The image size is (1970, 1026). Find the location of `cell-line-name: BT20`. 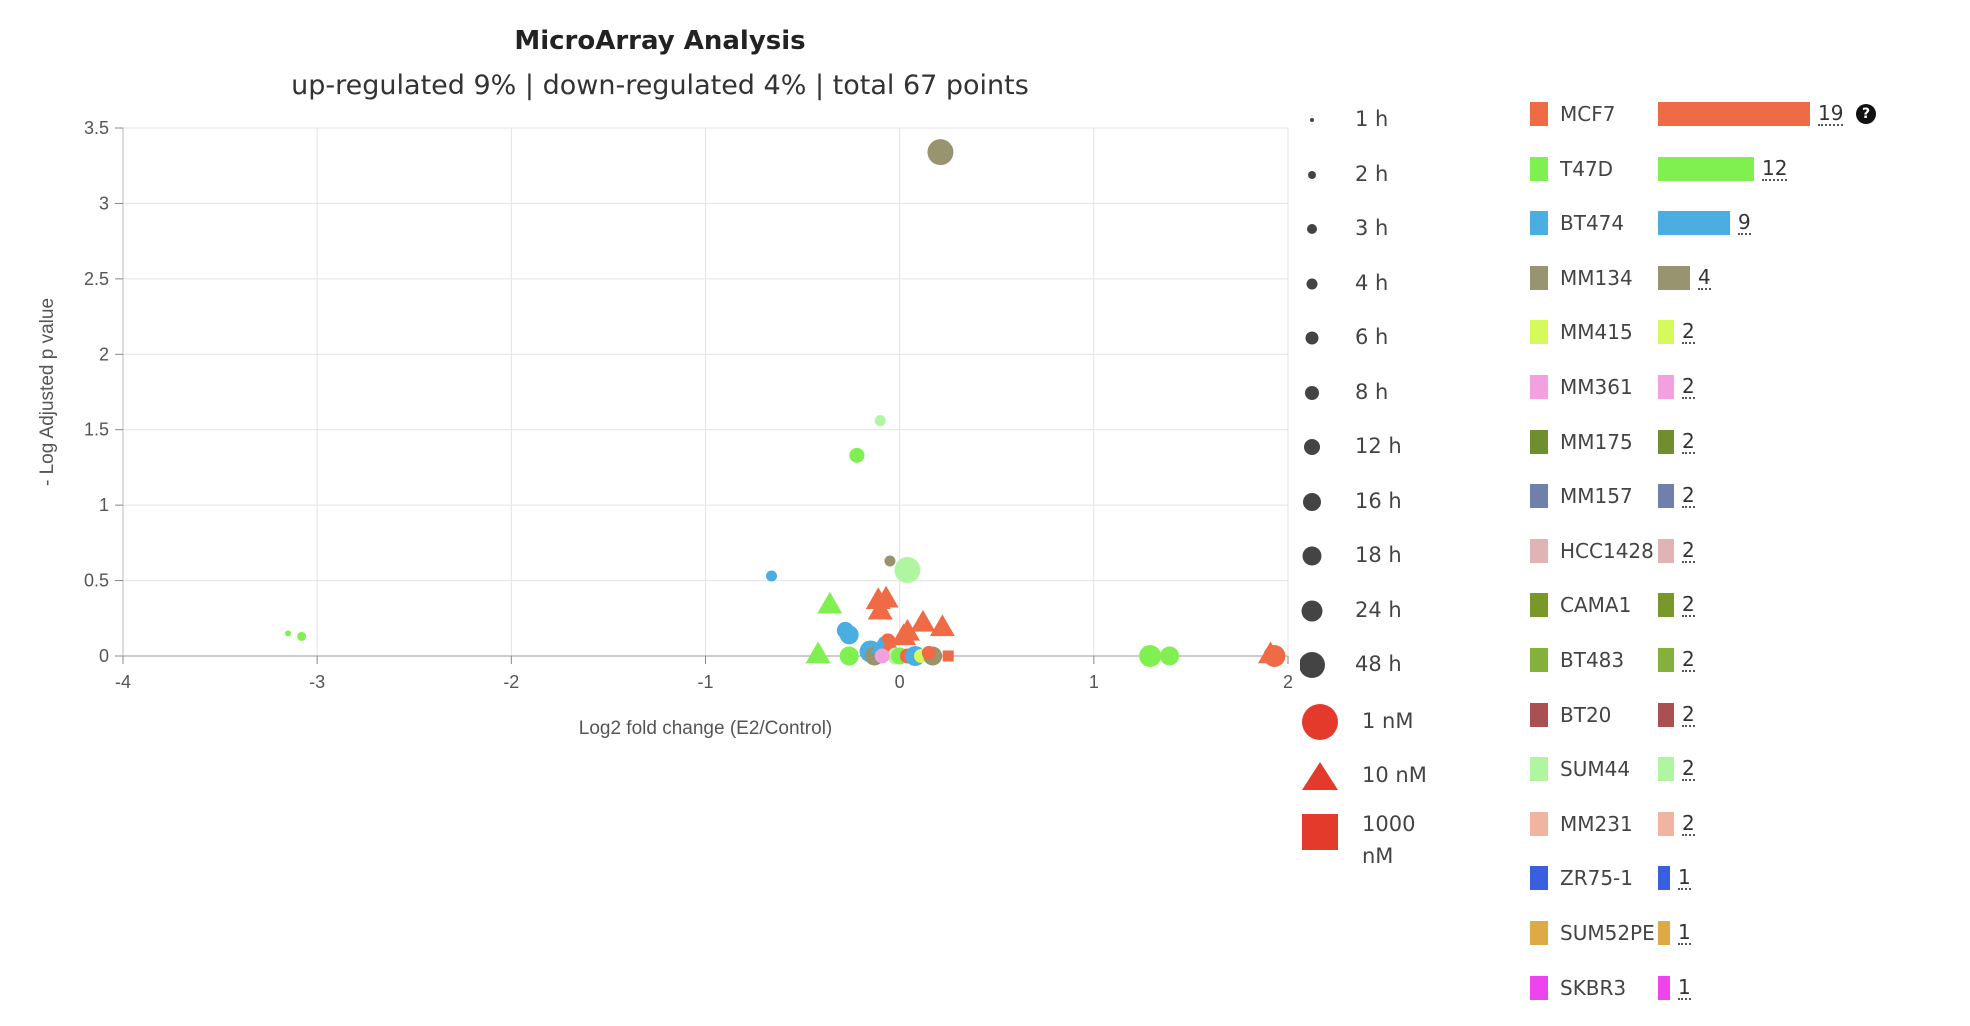

cell-line-name: BT20 is located at coordinates (1586, 714).